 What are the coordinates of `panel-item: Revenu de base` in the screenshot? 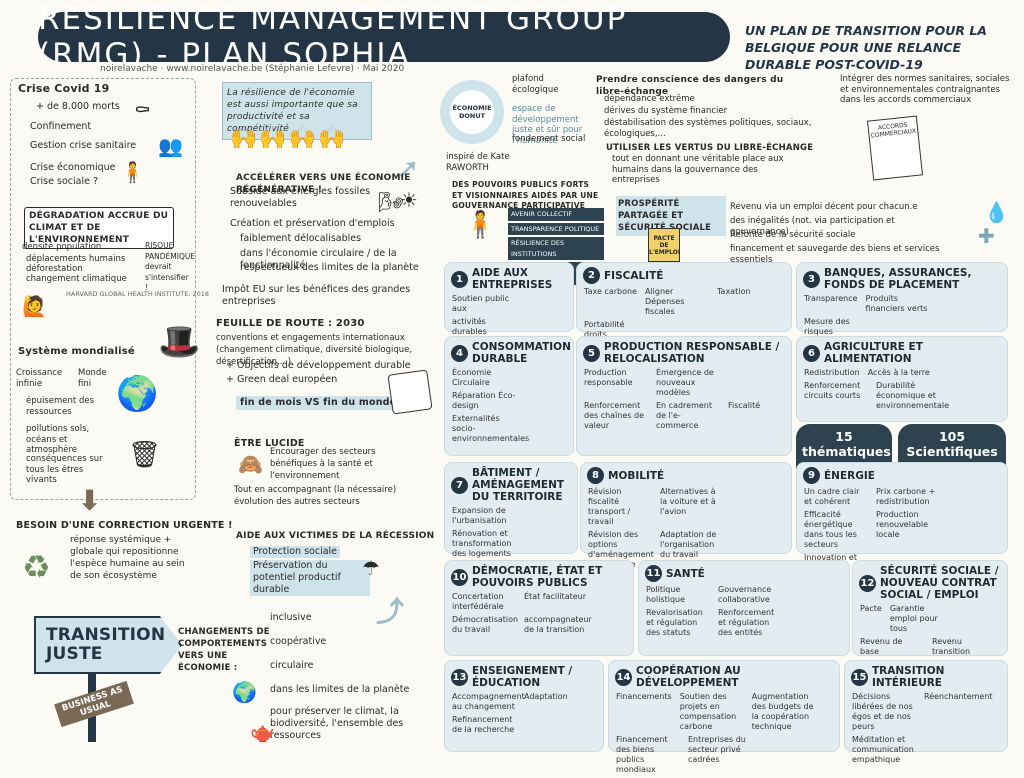 It's located at (881, 646).